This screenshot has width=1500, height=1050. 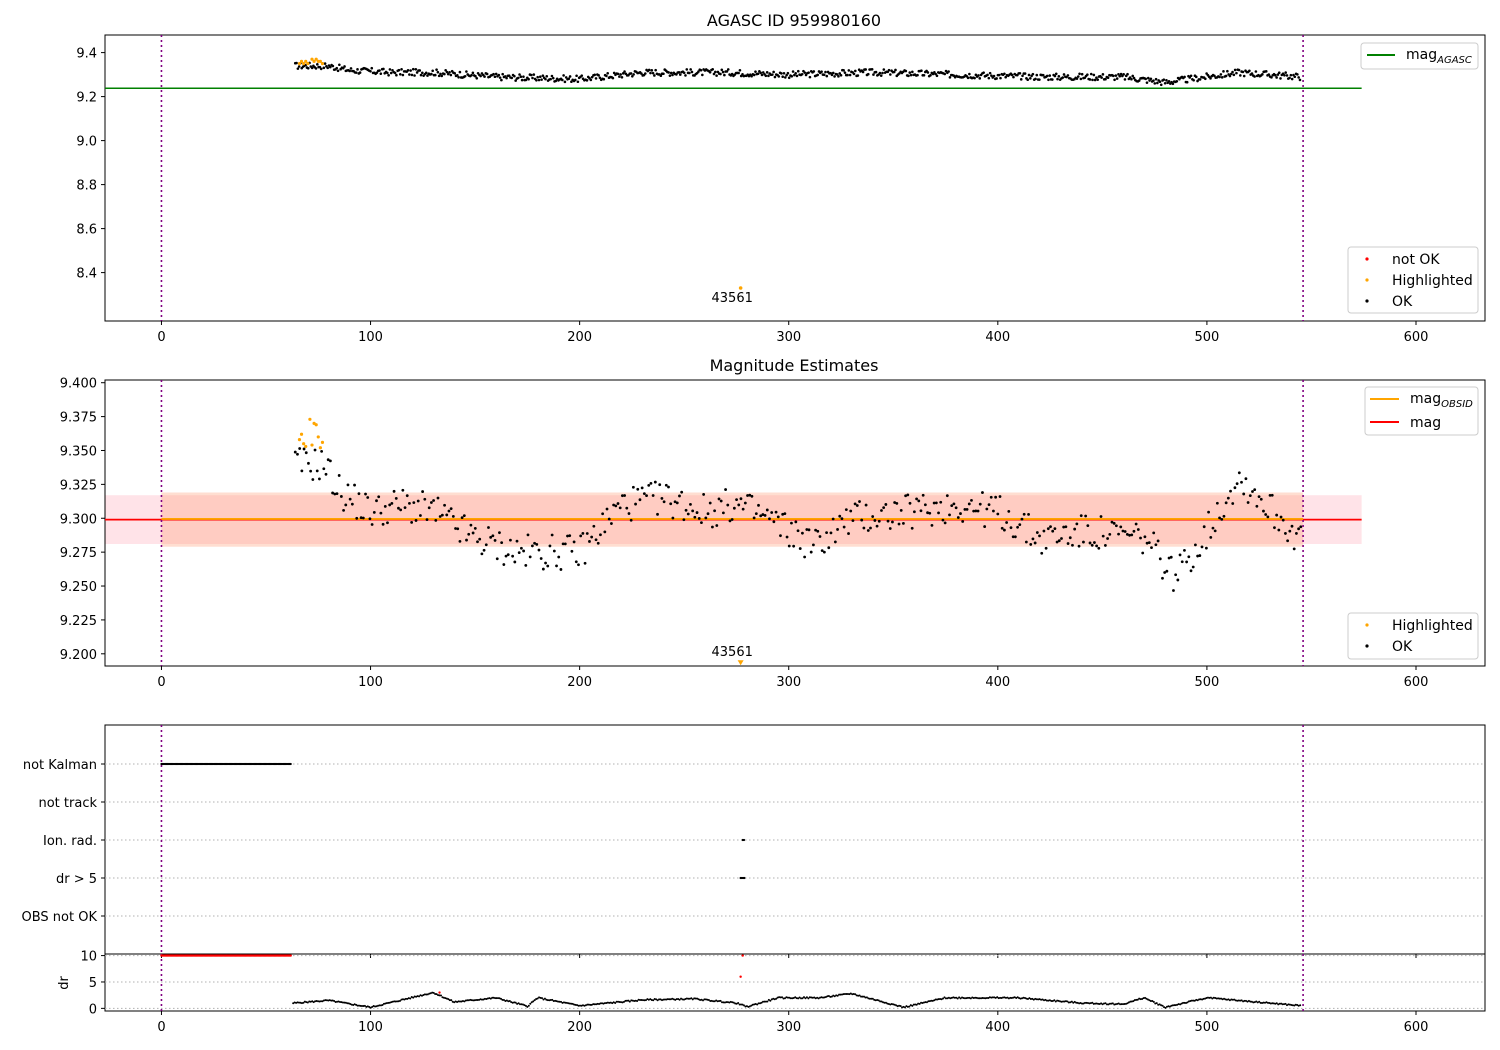 I want to click on x-tick-label: 600, so click(x=1416, y=1027).